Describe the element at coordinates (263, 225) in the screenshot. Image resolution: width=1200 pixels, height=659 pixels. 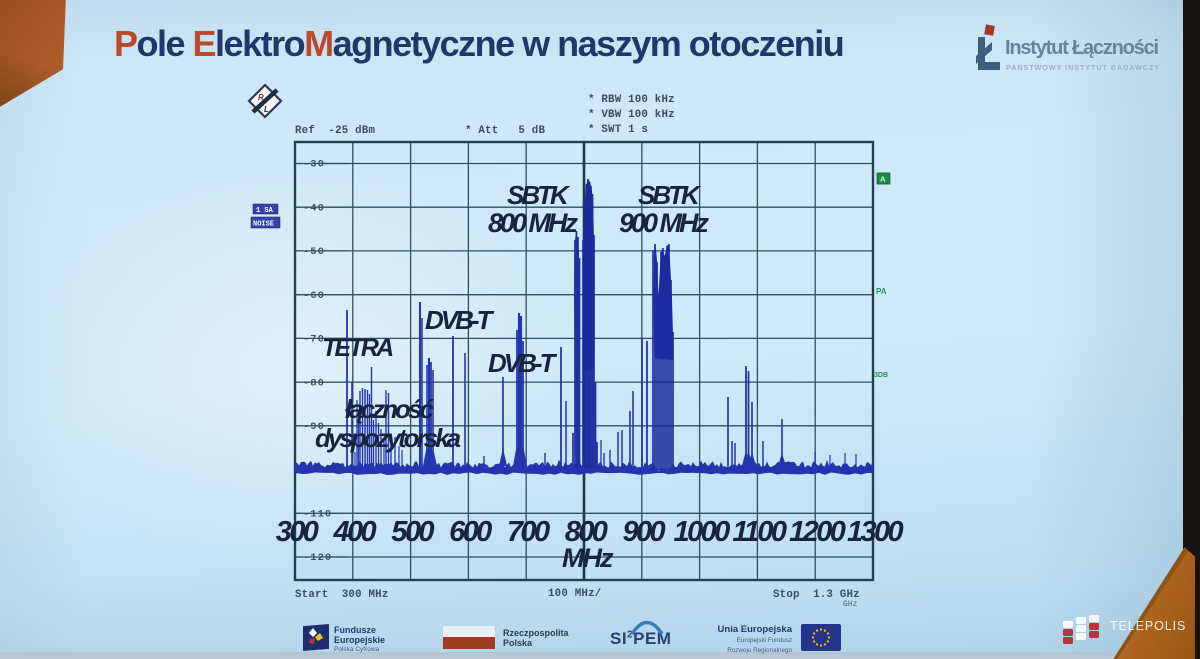
I see `svg-text: NOISE` at that location.